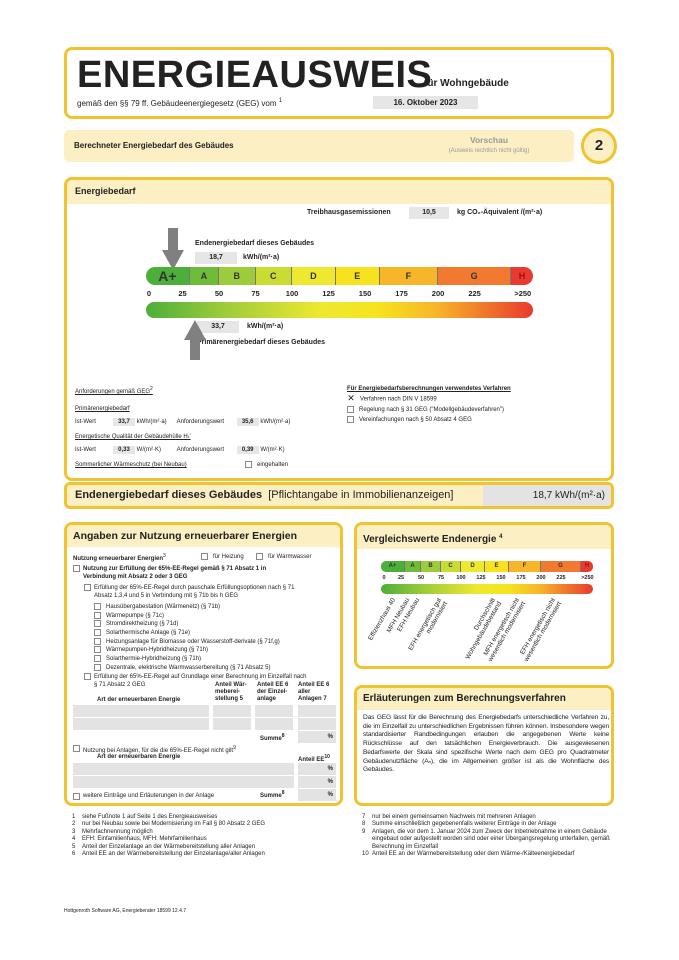 This screenshot has width=679, height=960. Describe the element at coordinates (87, 676) in the screenshot. I see `calc-checkbox` at that location.